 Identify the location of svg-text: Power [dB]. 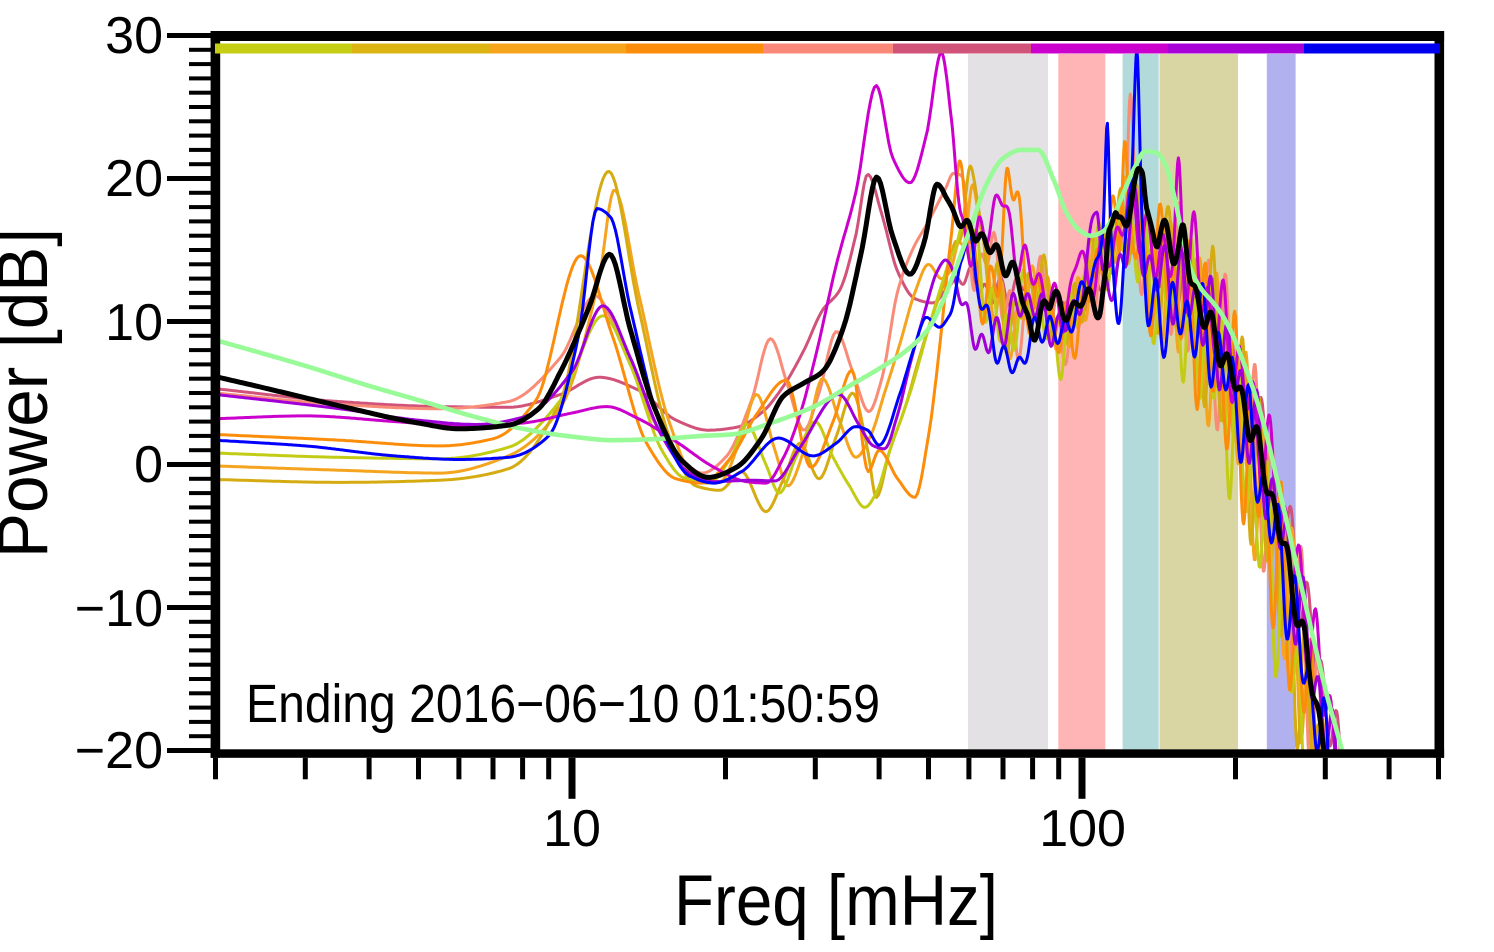
(31, 393).